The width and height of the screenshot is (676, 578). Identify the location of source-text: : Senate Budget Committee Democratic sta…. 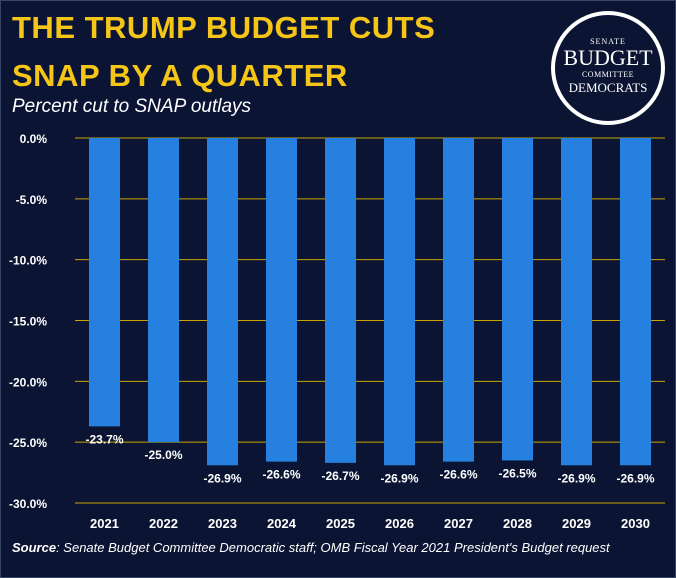
(333, 547).